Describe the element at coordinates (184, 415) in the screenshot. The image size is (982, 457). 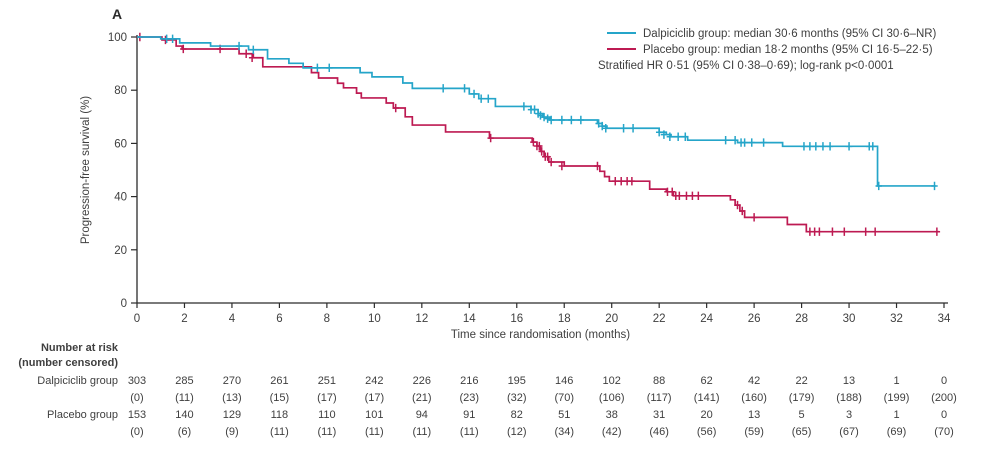
I see `at-risk-value: 140` at that location.